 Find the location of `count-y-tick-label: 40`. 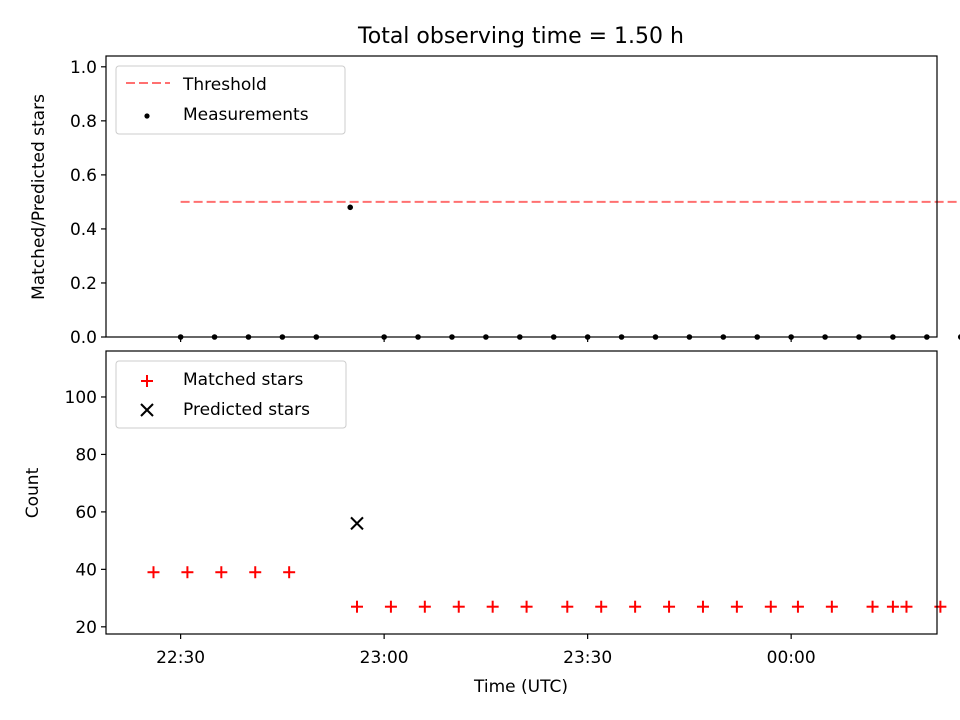

count-y-tick-label: 40 is located at coordinates (86, 570).